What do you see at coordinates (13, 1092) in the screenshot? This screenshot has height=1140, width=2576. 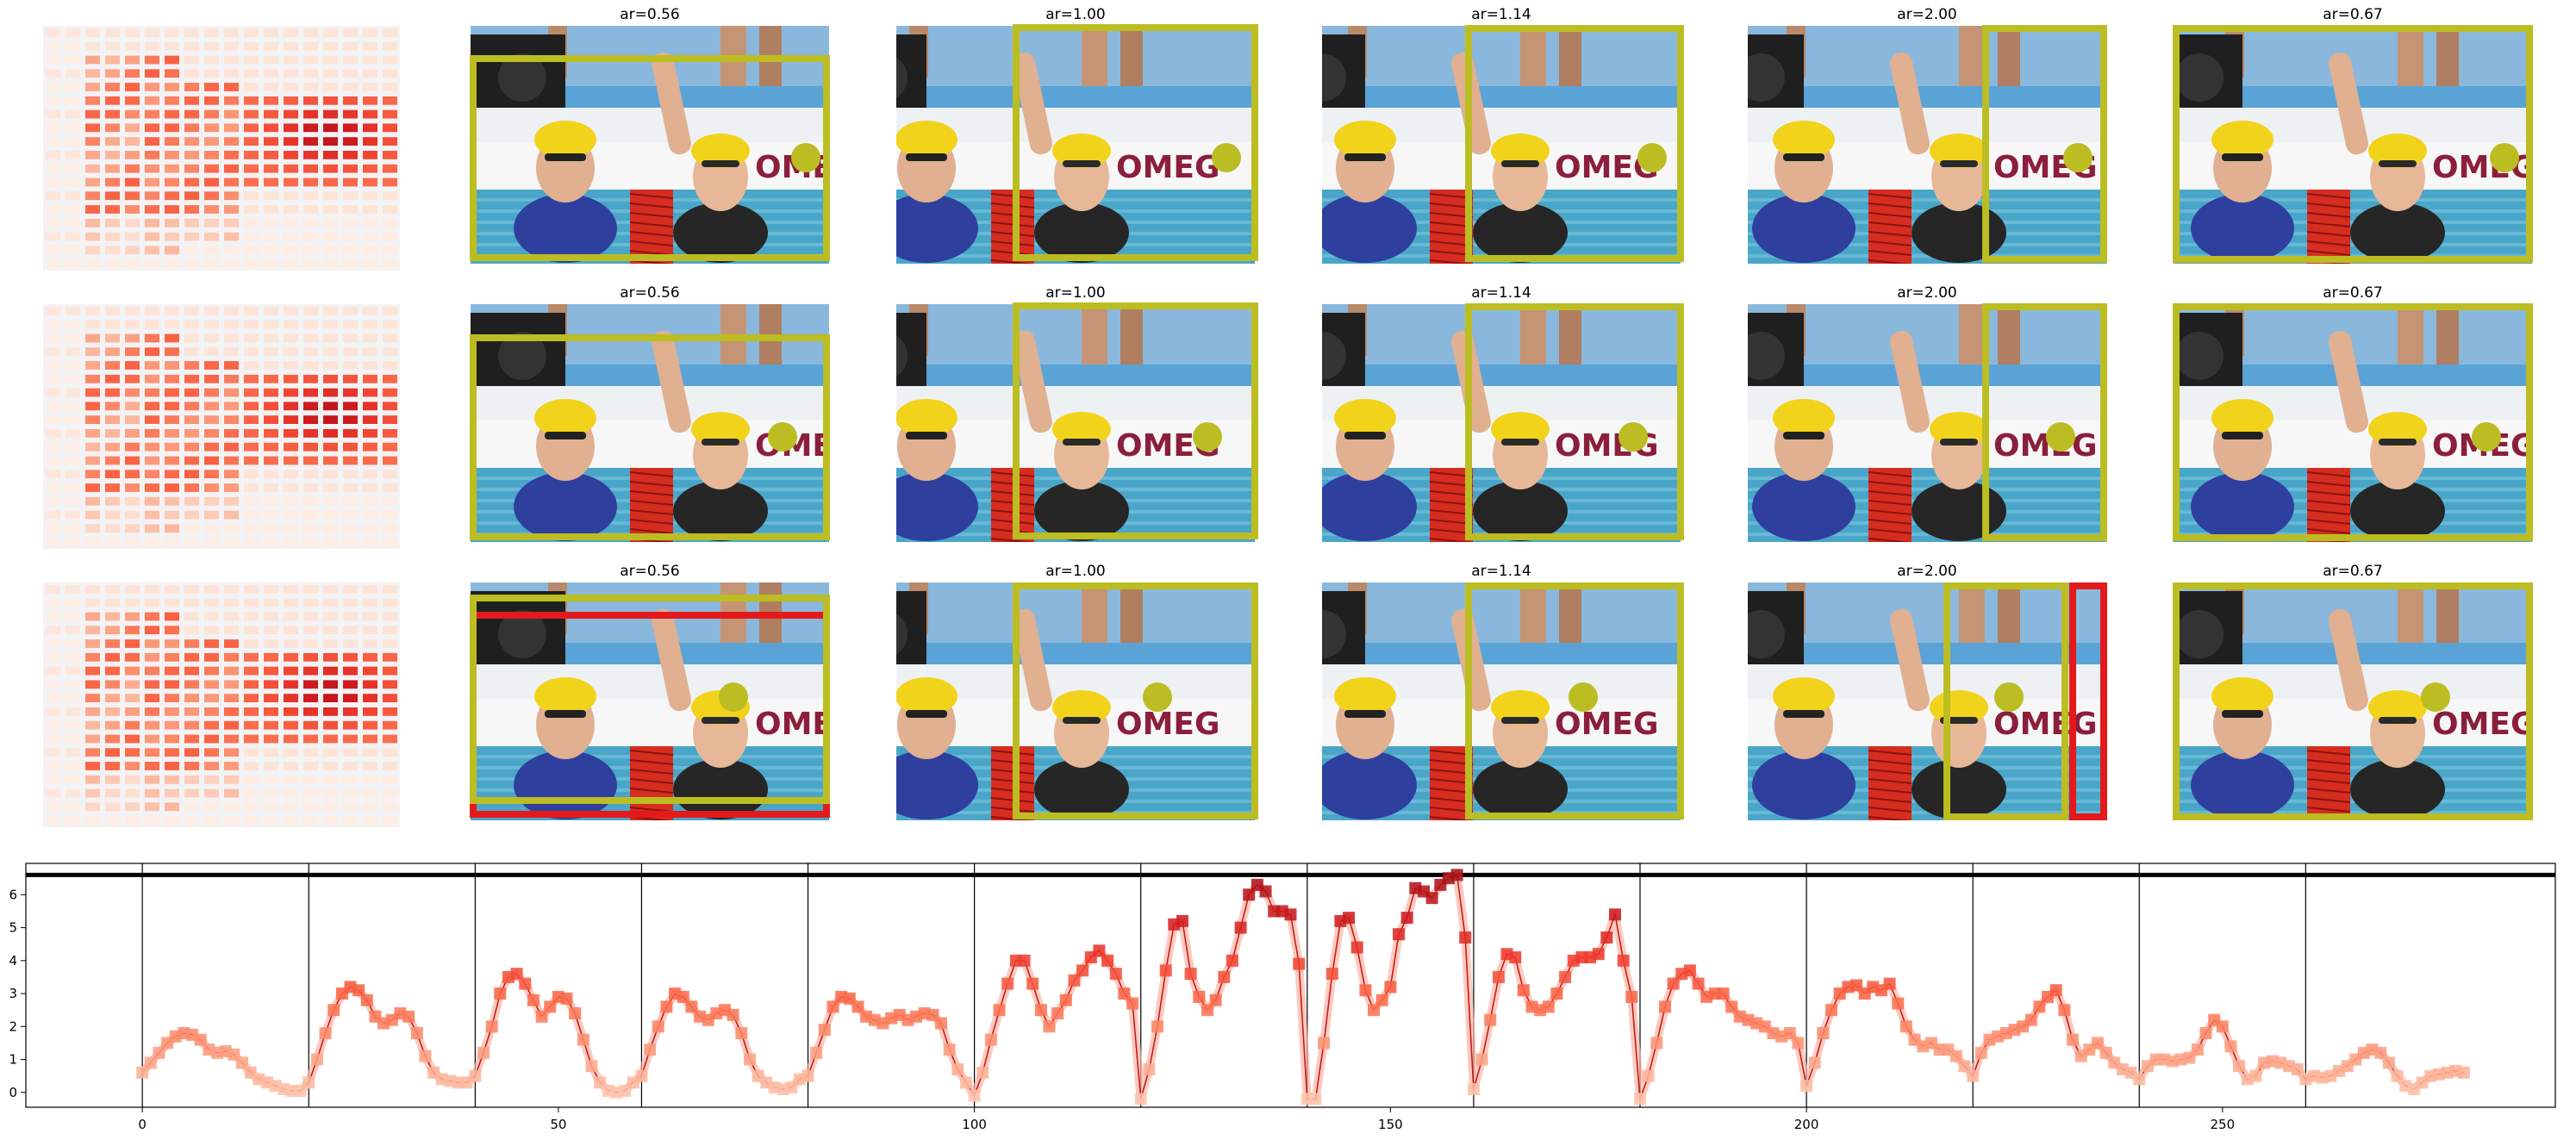 I see `y-tick-label: 0` at bounding box center [13, 1092].